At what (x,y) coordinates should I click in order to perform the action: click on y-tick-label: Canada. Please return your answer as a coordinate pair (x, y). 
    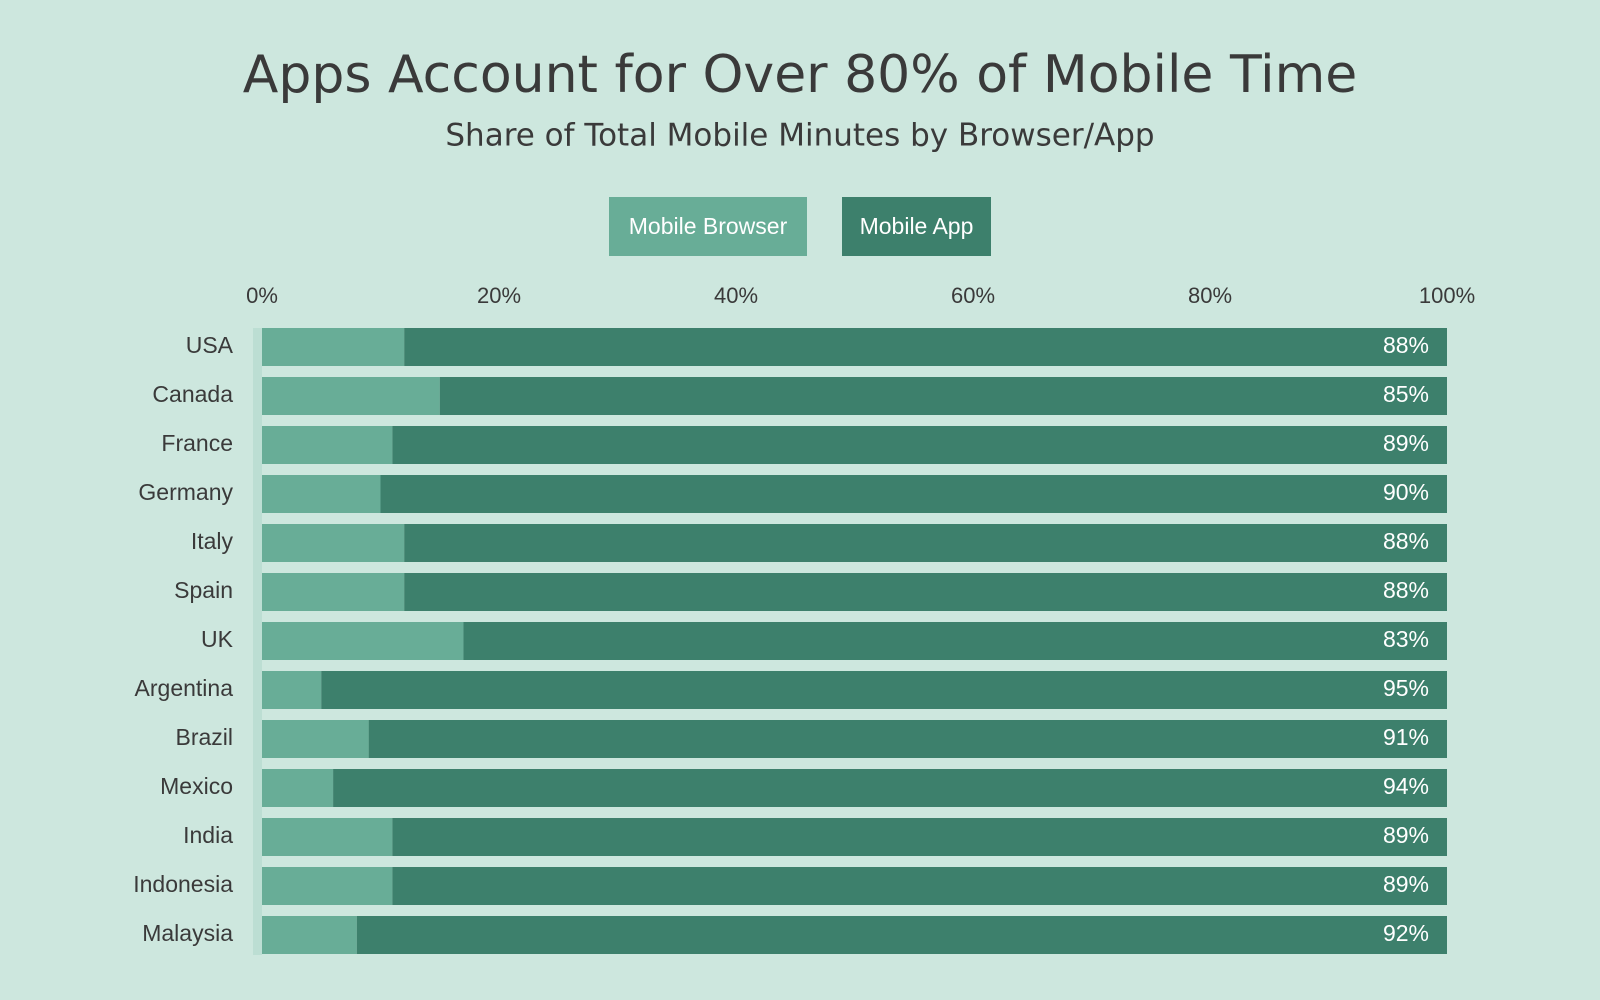
    Looking at the image, I should click on (192, 394).